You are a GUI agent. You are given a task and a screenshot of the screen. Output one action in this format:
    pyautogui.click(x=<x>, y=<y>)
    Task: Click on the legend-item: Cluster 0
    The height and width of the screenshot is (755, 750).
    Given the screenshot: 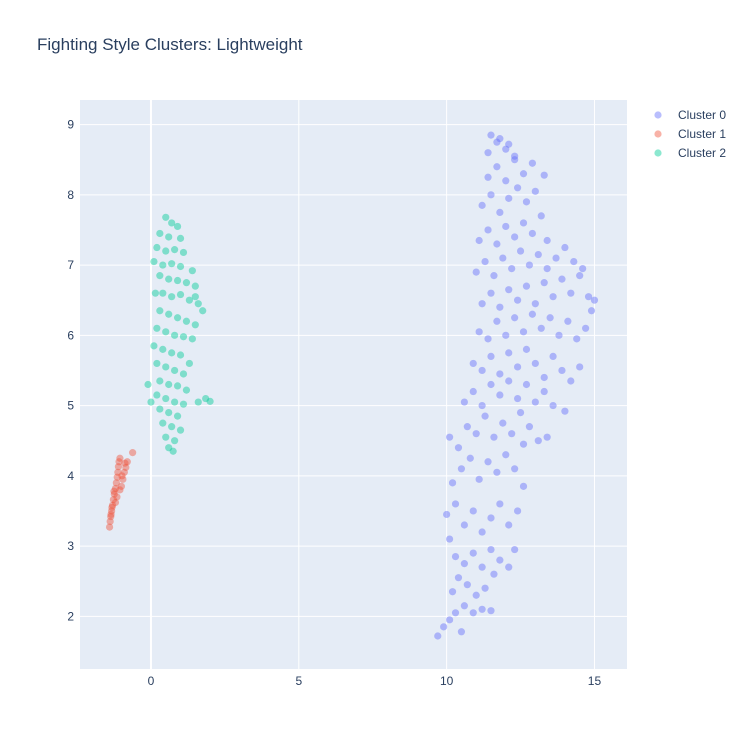 What is the action you would take?
    pyautogui.click(x=690, y=115)
    